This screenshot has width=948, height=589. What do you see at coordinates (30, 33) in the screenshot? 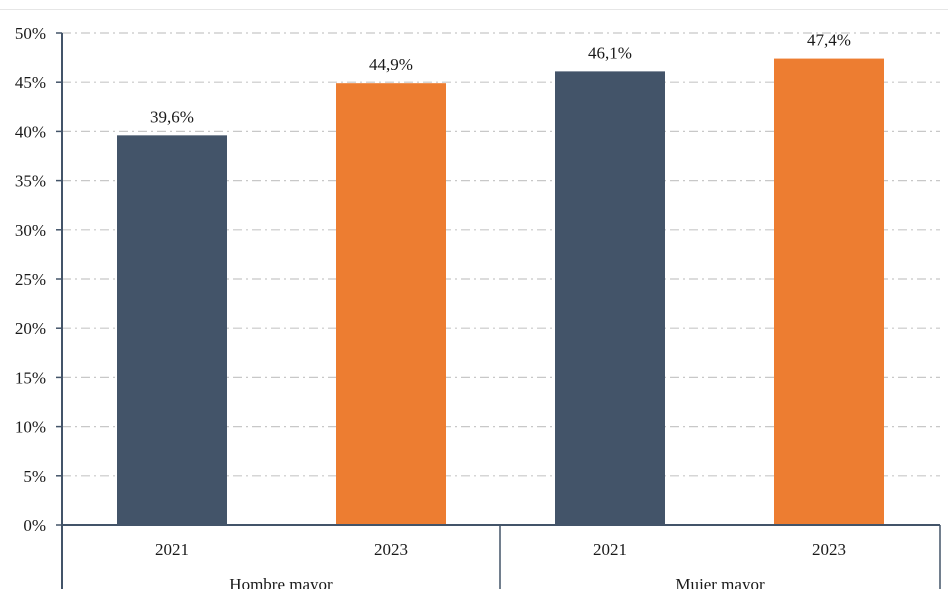
I see `y-tick-label: 50%` at bounding box center [30, 33].